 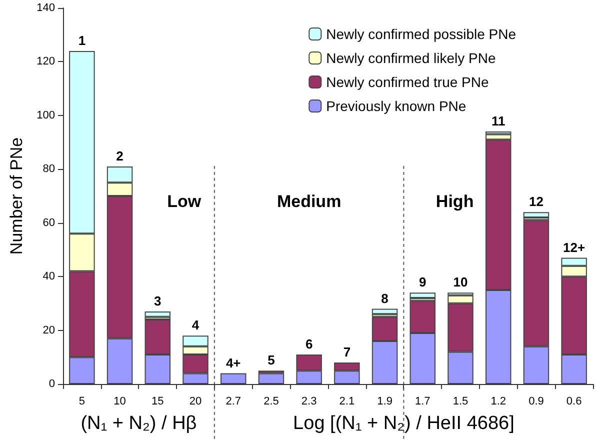 What do you see at coordinates (48, 276) in the screenshot?
I see `y-tick-label: 40` at bounding box center [48, 276].